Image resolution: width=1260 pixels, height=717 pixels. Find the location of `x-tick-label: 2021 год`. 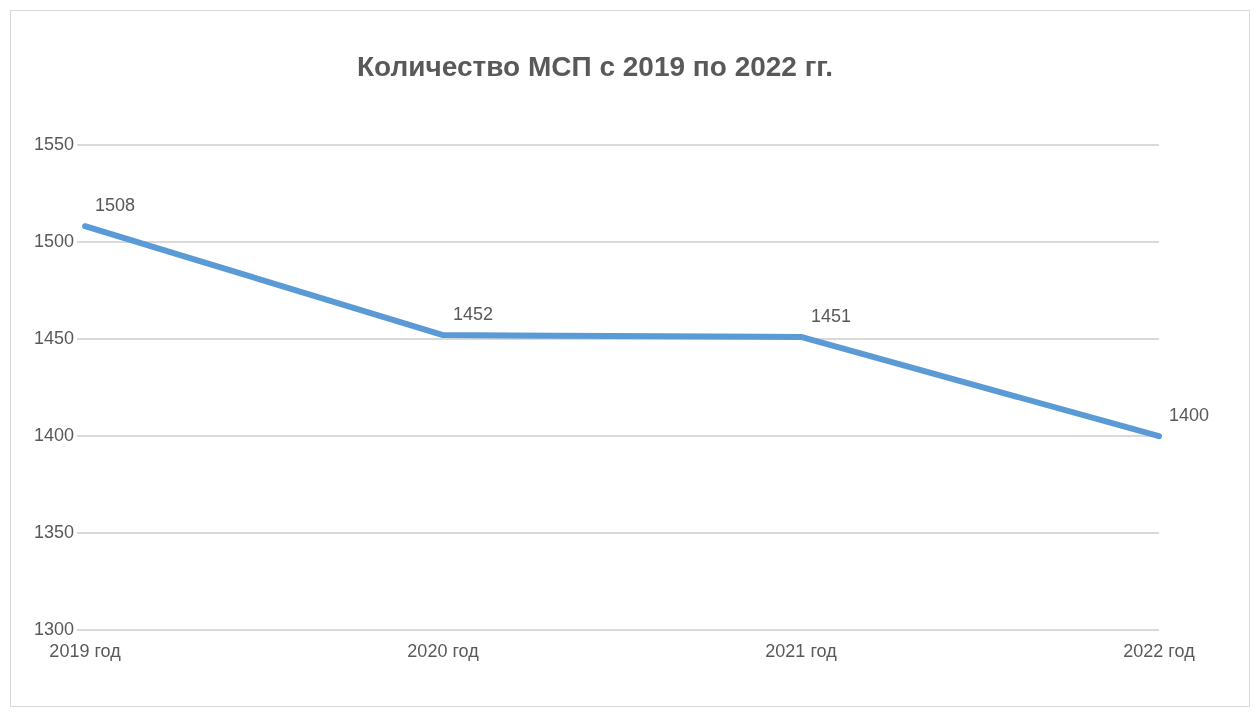

x-tick-label: 2021 год is located at coordinates (801, 651).